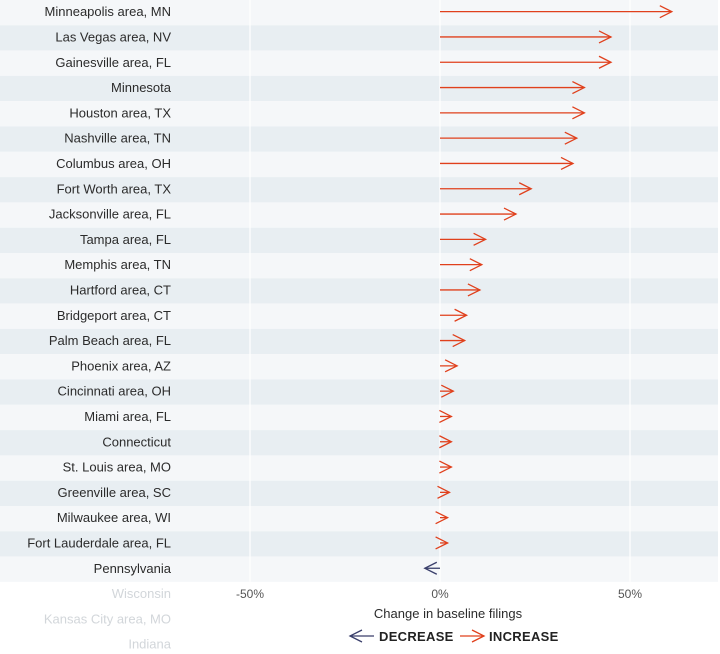 The width and height of the screenshot is (720, 654). I want to click on row-label: Cincinnati area, OH, so click(114, 391).